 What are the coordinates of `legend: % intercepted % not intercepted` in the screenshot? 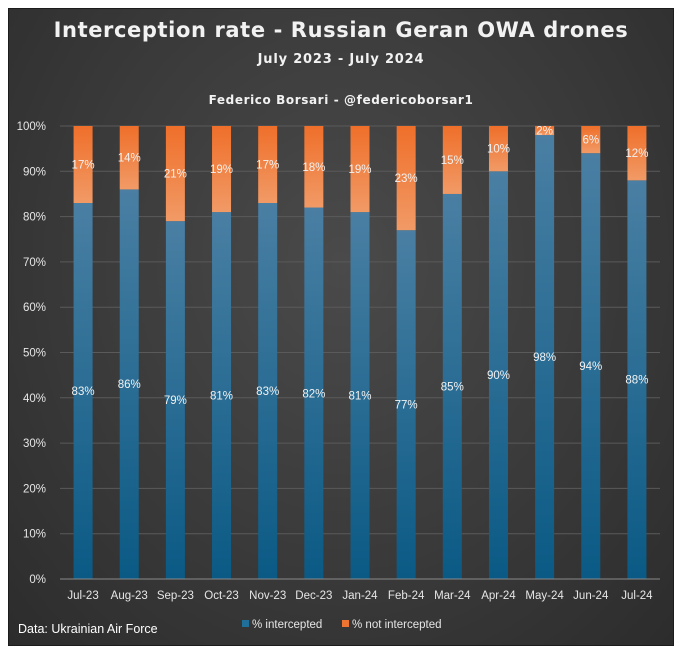 It's located at (342, 625).